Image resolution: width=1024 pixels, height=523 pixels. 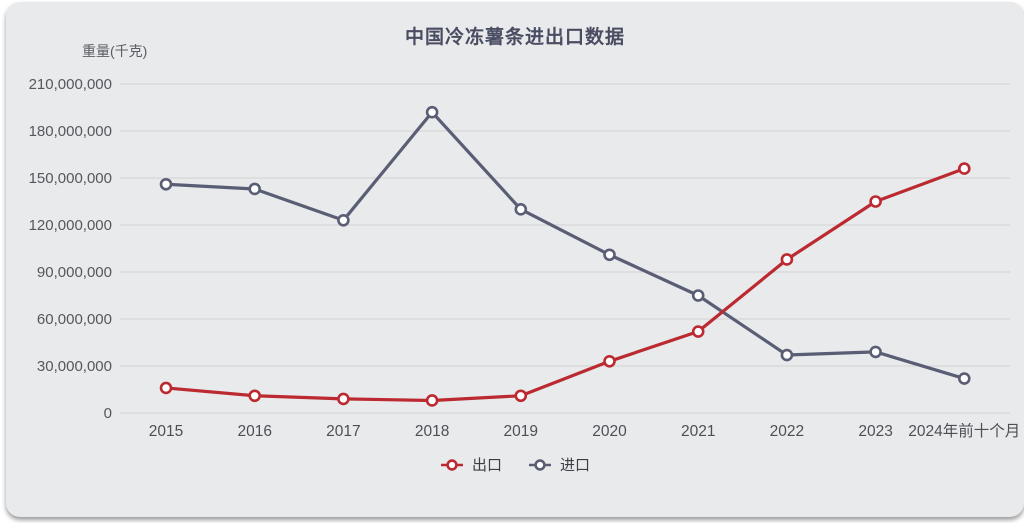 I want to click on y-tick-label: 0, so click(x=108, y=413).